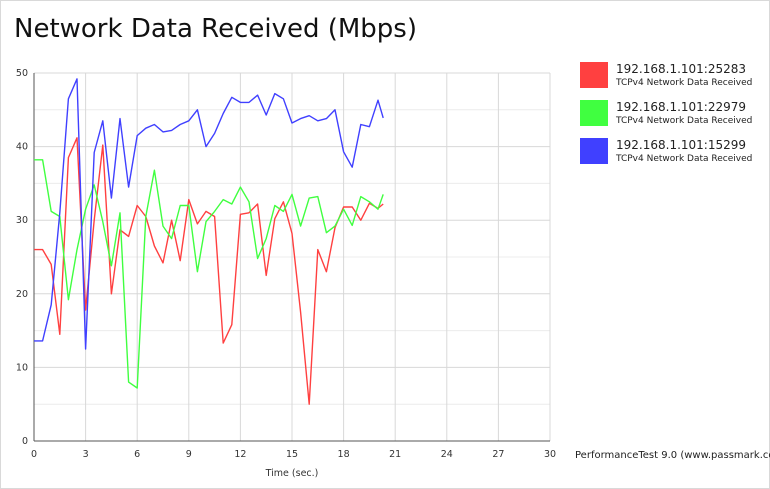 The height and width of the screenshot is (489, 770). I want to click on x-tick-label: 15, so click(292, 454).